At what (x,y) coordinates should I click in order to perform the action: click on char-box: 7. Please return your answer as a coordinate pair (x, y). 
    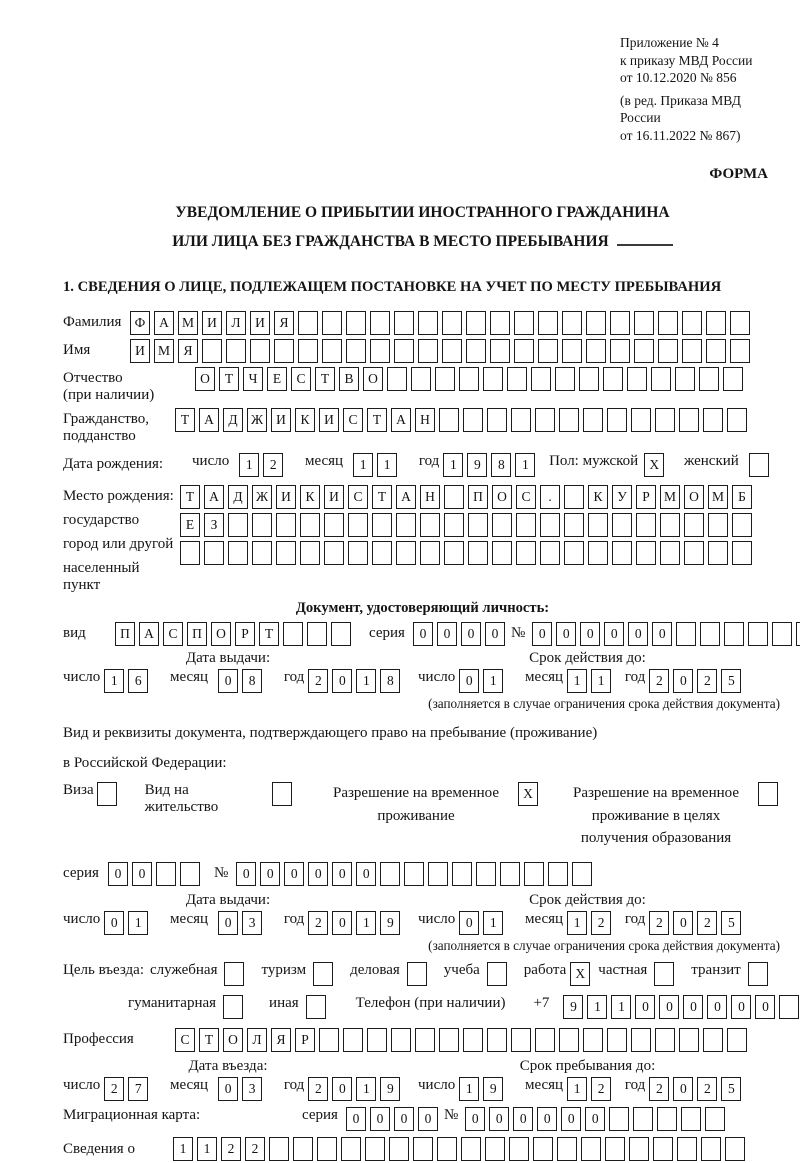
    Looking at the image, I should click on (138, 1088).